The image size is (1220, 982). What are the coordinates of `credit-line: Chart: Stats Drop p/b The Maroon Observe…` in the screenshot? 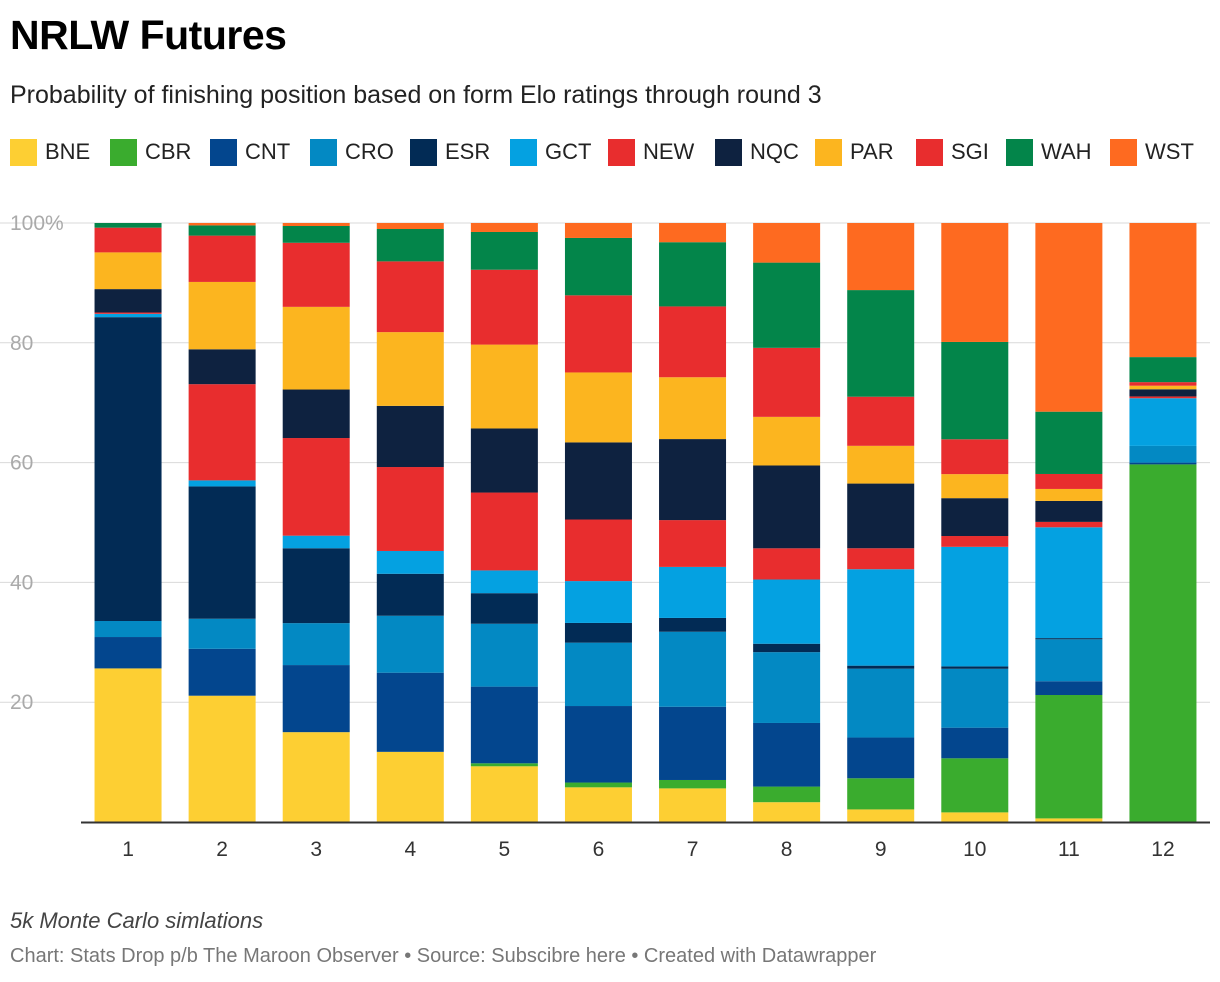 It's located at (443, 956).